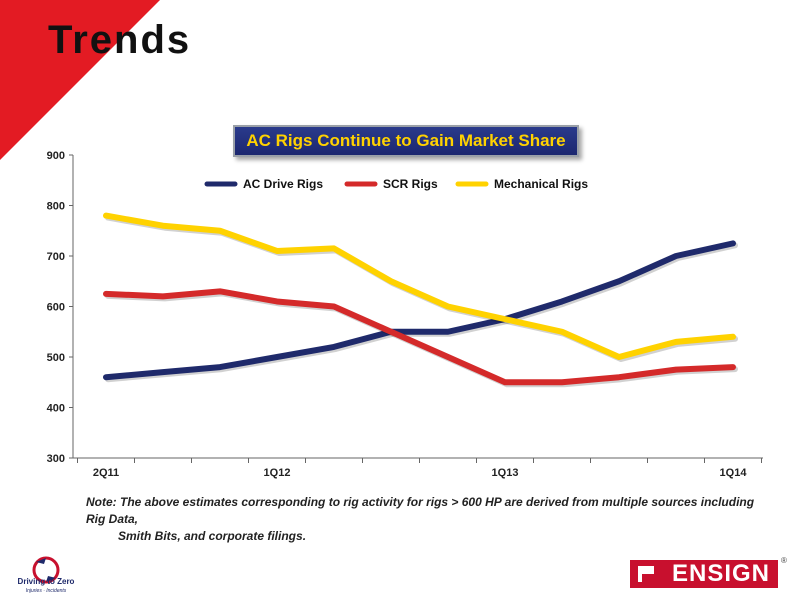 The width and height of the screenshot is (800, 600). What do you see at coordinates (46, 591) in the screenshot?
I see `dtz-logo-subtext: Injuries · Incidents` at bounding box center [46, 591].